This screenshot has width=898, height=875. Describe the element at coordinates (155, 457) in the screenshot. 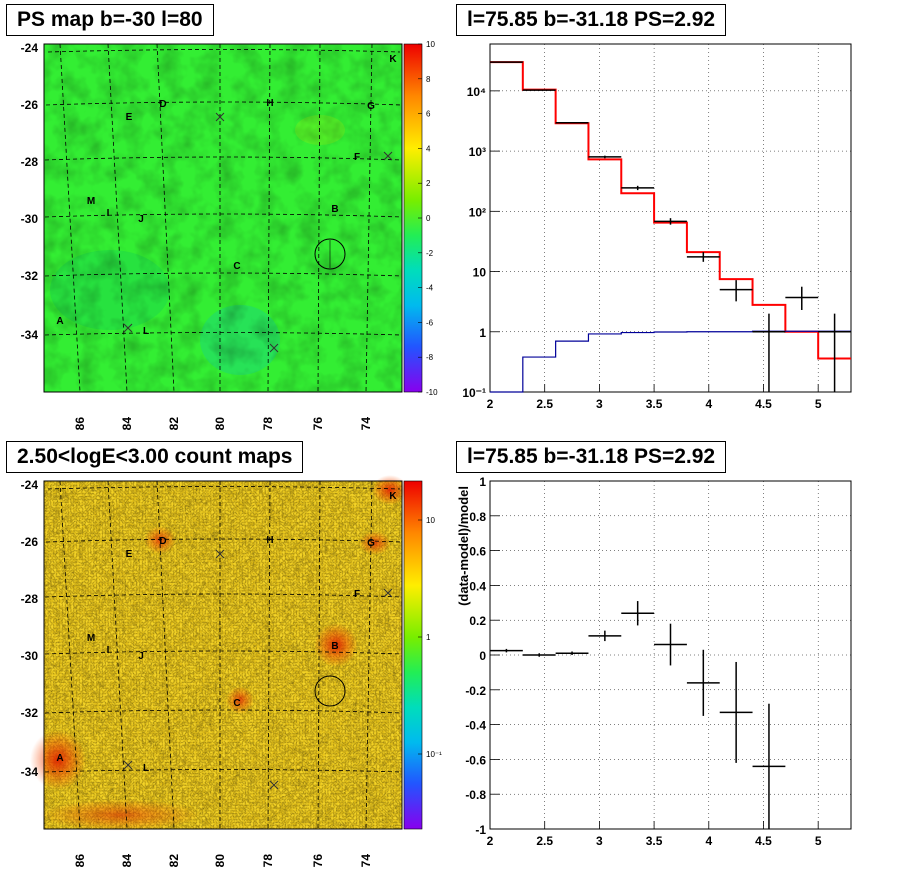

I see `count-map-title: 2.50<logE<3.00 count maps` at that location.